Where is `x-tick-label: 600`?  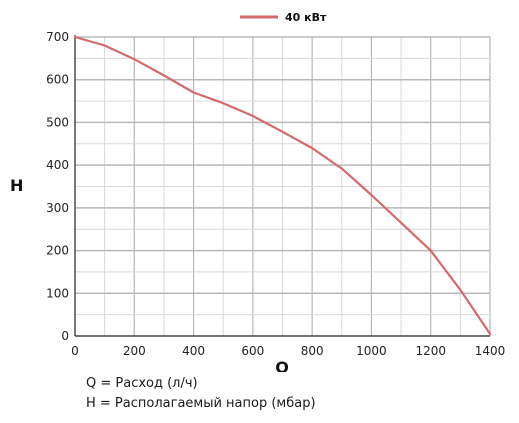 x-tick-label: 600 is located at coordinates (252, 351).